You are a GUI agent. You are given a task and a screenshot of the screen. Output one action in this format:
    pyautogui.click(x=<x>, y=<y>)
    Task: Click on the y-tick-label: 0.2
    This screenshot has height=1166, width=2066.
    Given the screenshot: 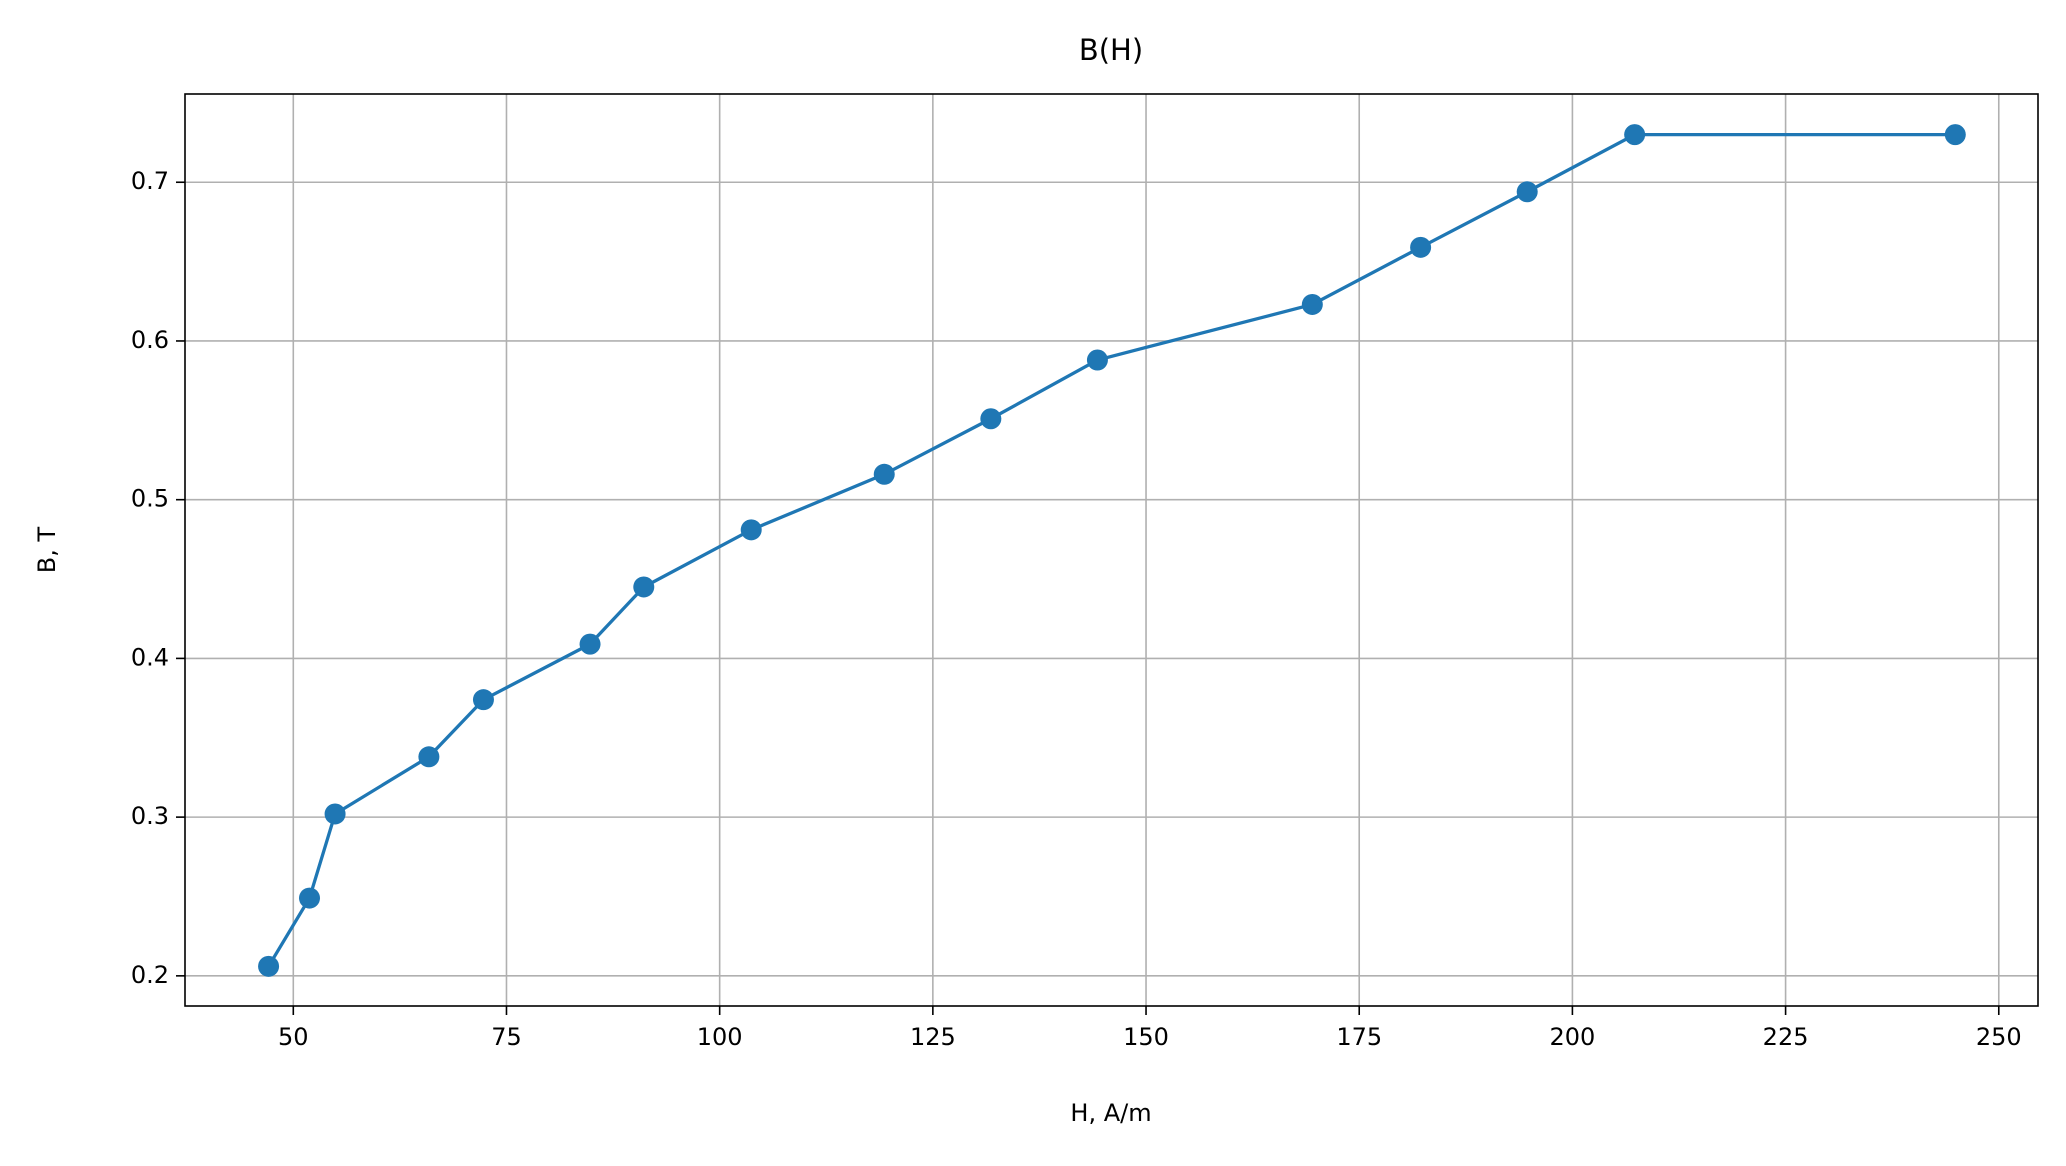 What is the action you would take?
    pyautogui.click(x=150, y=975)
    